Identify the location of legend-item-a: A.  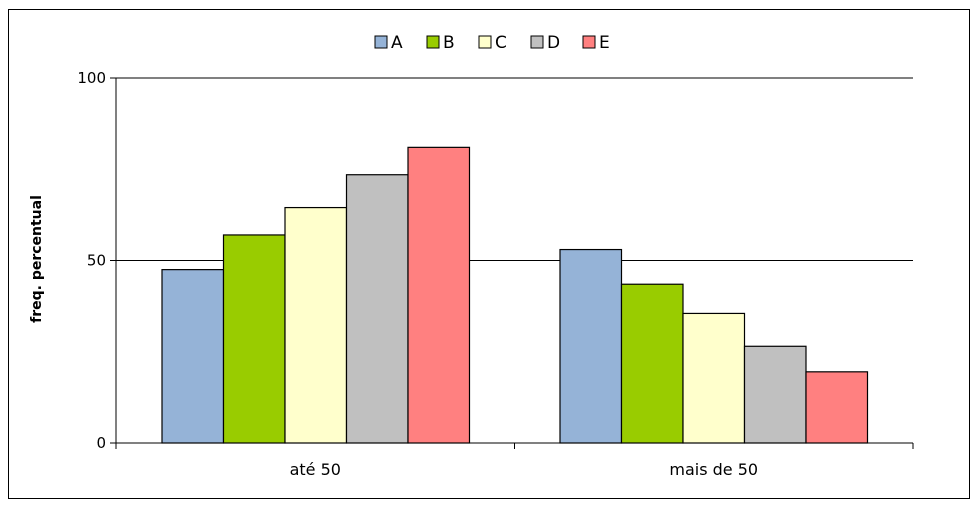
(388, 43).